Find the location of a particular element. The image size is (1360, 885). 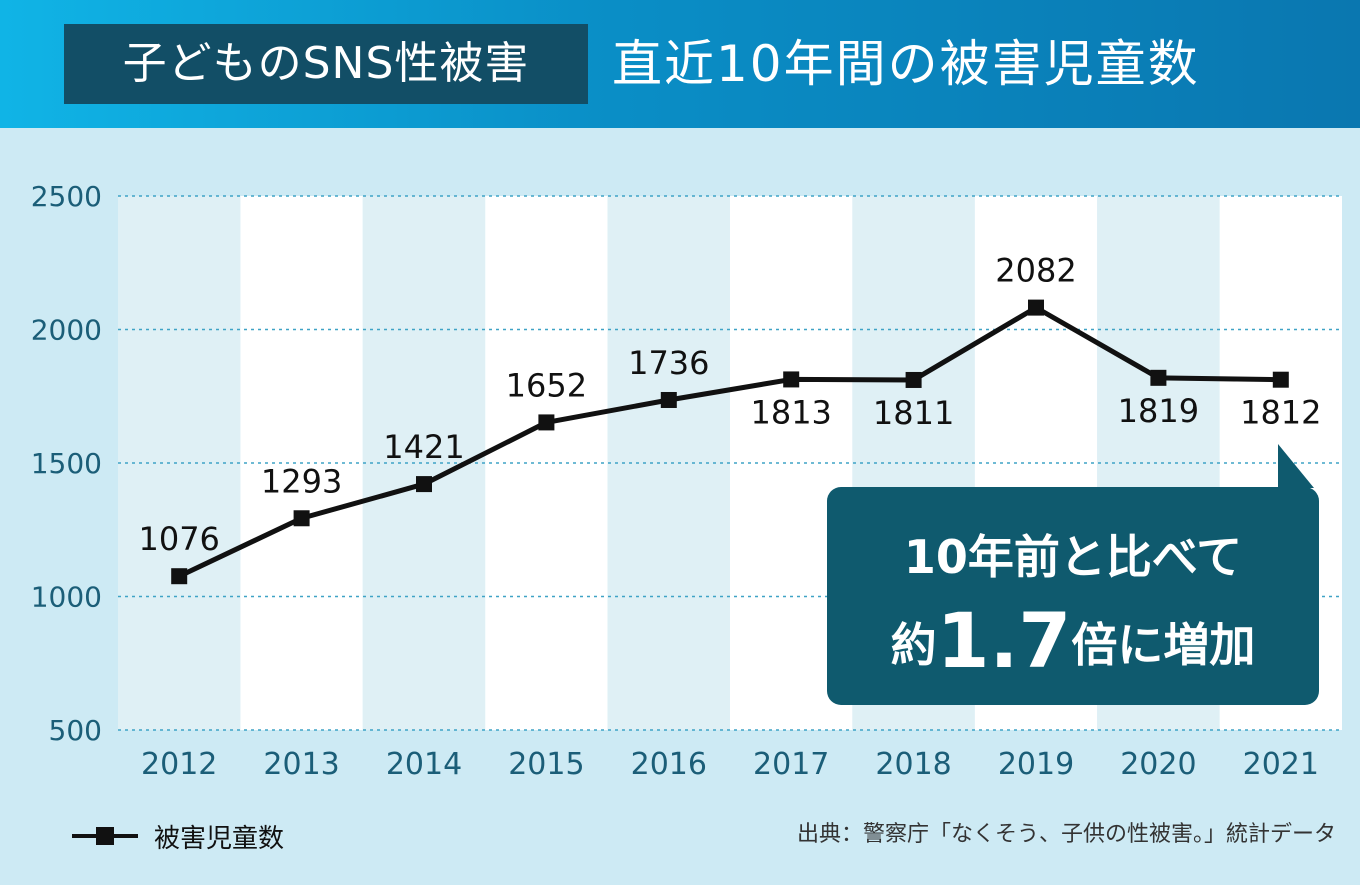

data-point-2012 is located at coordinates (179, 576).